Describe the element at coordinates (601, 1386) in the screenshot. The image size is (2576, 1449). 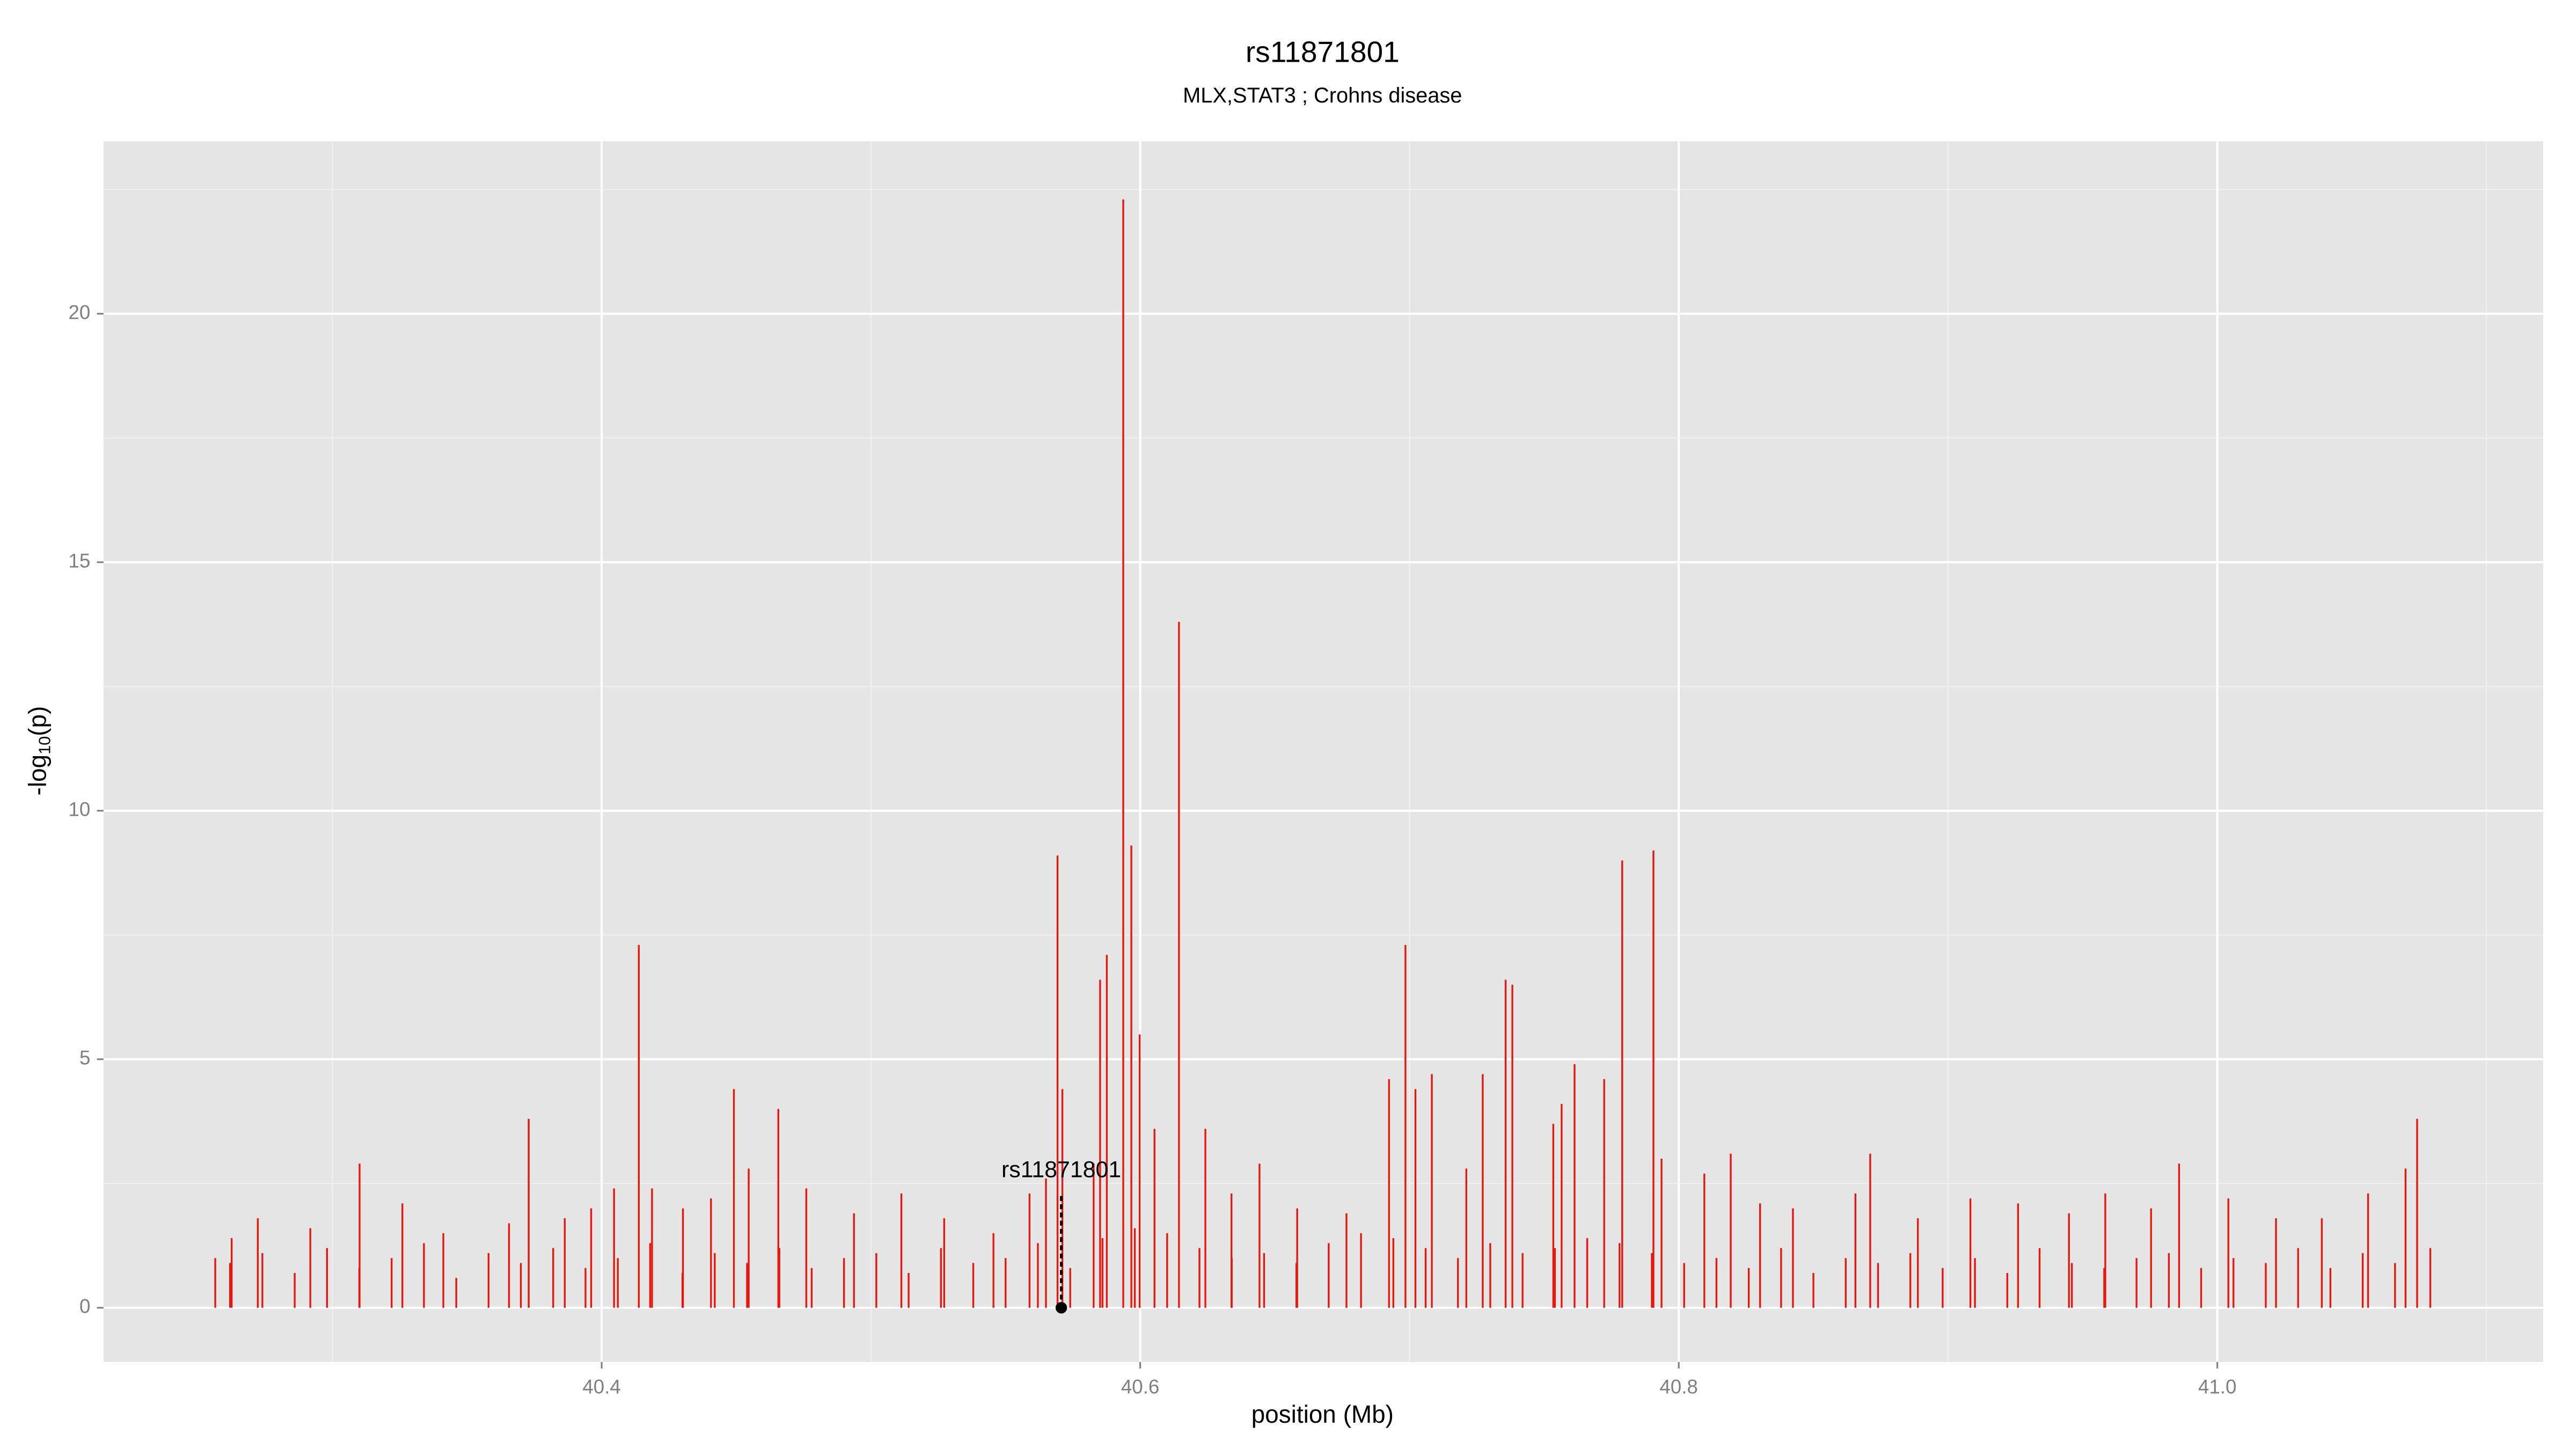
I see `x-tick-label: 40.4` at that location.